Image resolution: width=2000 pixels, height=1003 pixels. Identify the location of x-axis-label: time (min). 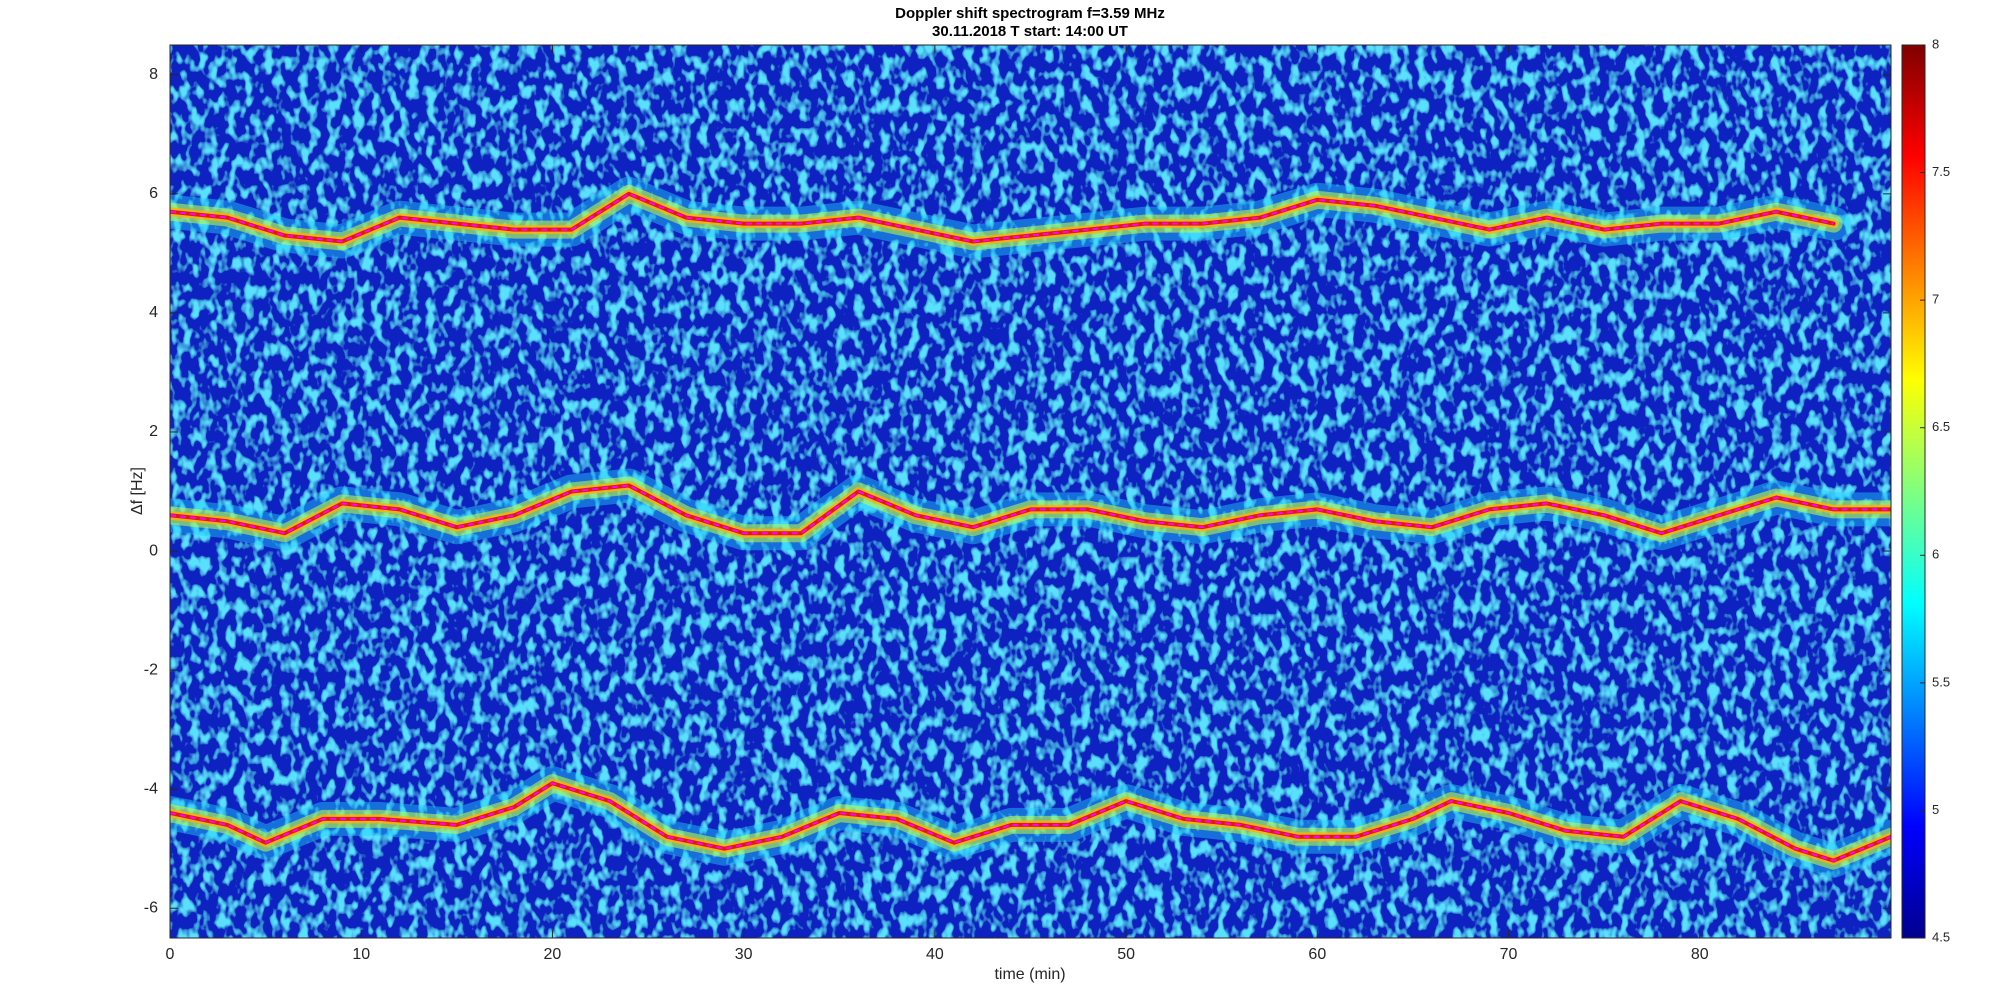
(1029, 974).